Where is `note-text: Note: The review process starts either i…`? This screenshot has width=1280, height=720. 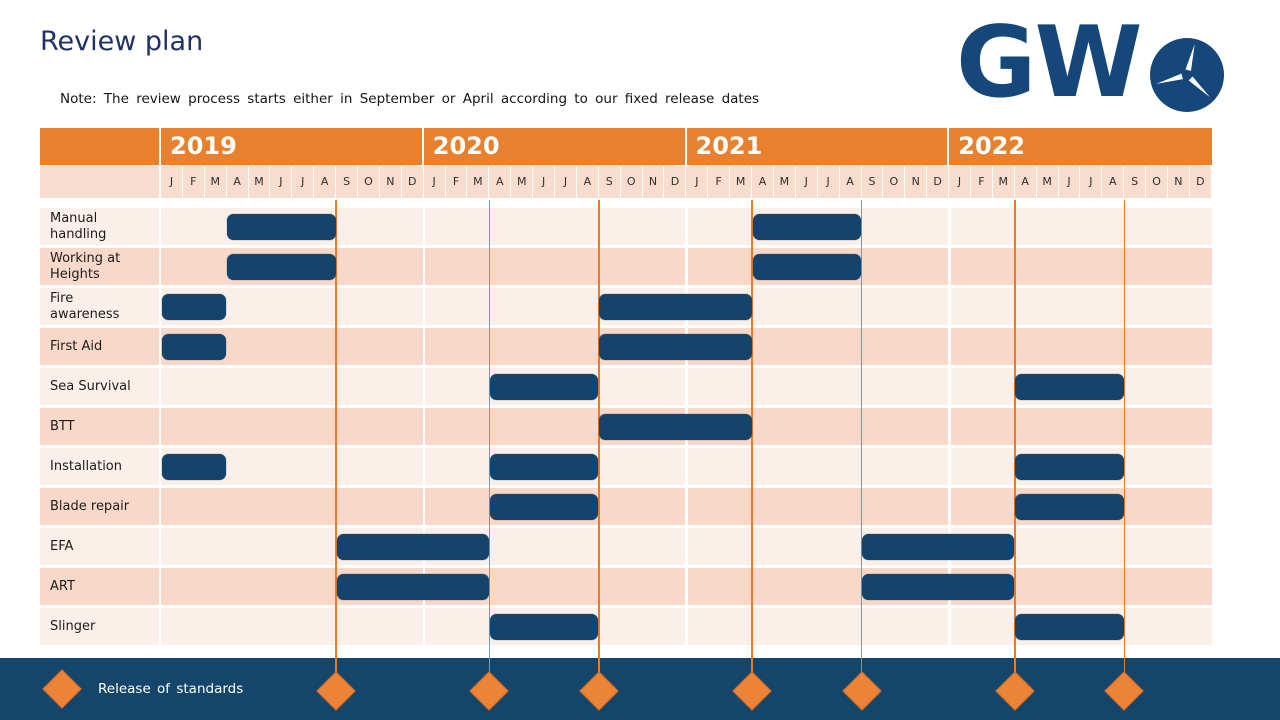 note-text: Note: The review process starts either i… is located at coordinates (410, 99).